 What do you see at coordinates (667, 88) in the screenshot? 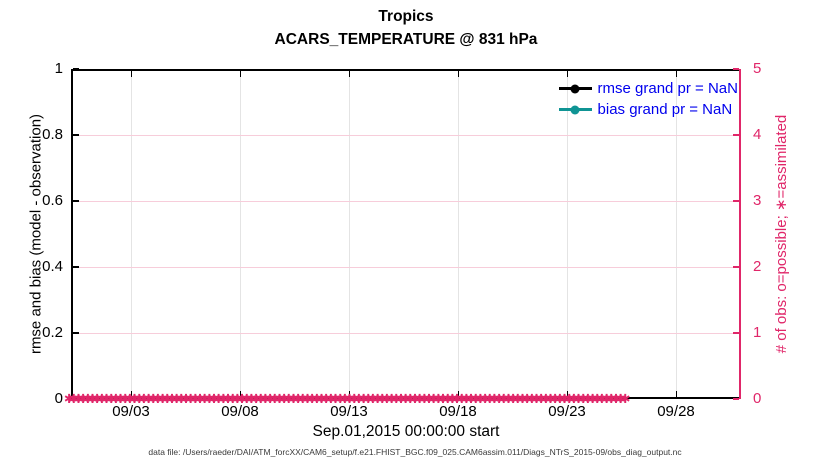
I see `legend-label-rmse: rmse grand pr = NaN` at bounding box center [667, 88].